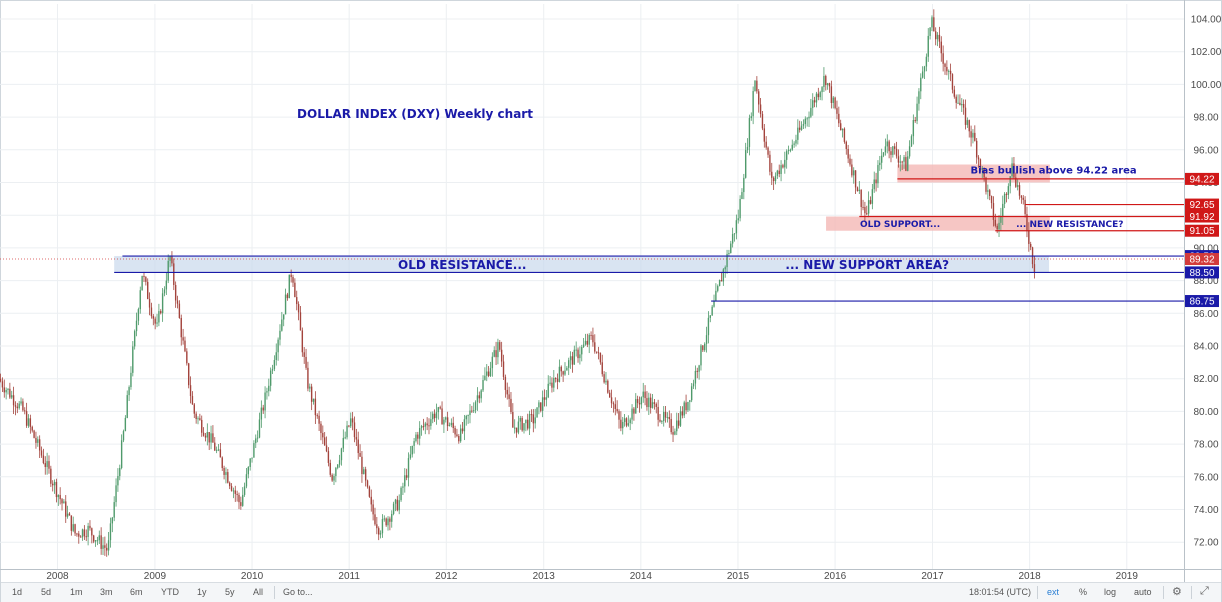 The height and width of the screenshot is (602, 1222). Describe the element at coordinates (46, 592) in the screenshot. I see `range-5d: 5d` at that location.